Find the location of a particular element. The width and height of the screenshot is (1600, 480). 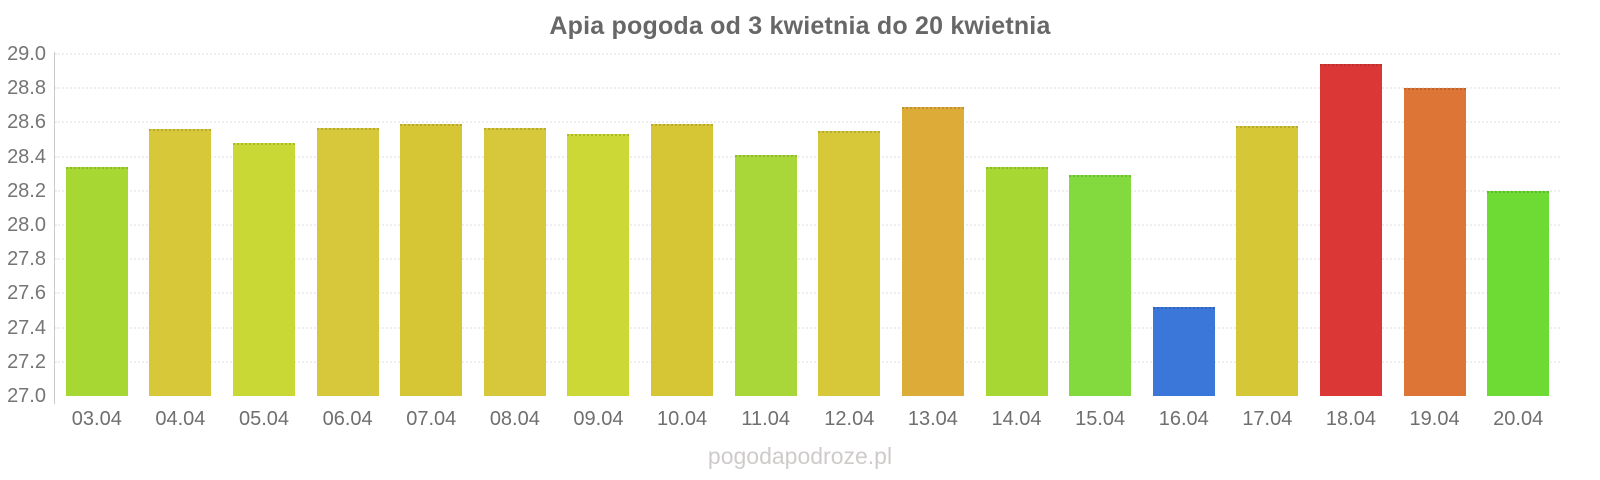

bar-17.04 is located at coordinates (1267, 260).